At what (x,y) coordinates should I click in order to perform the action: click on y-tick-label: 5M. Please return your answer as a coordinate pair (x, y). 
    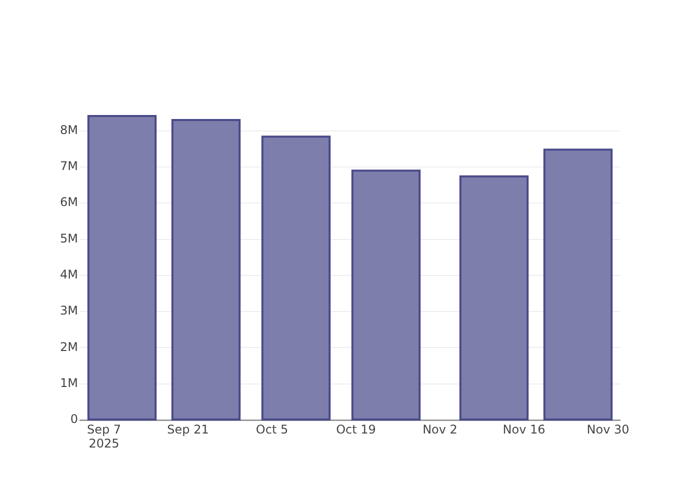
    Looking at the image, I should click on (69, 238).